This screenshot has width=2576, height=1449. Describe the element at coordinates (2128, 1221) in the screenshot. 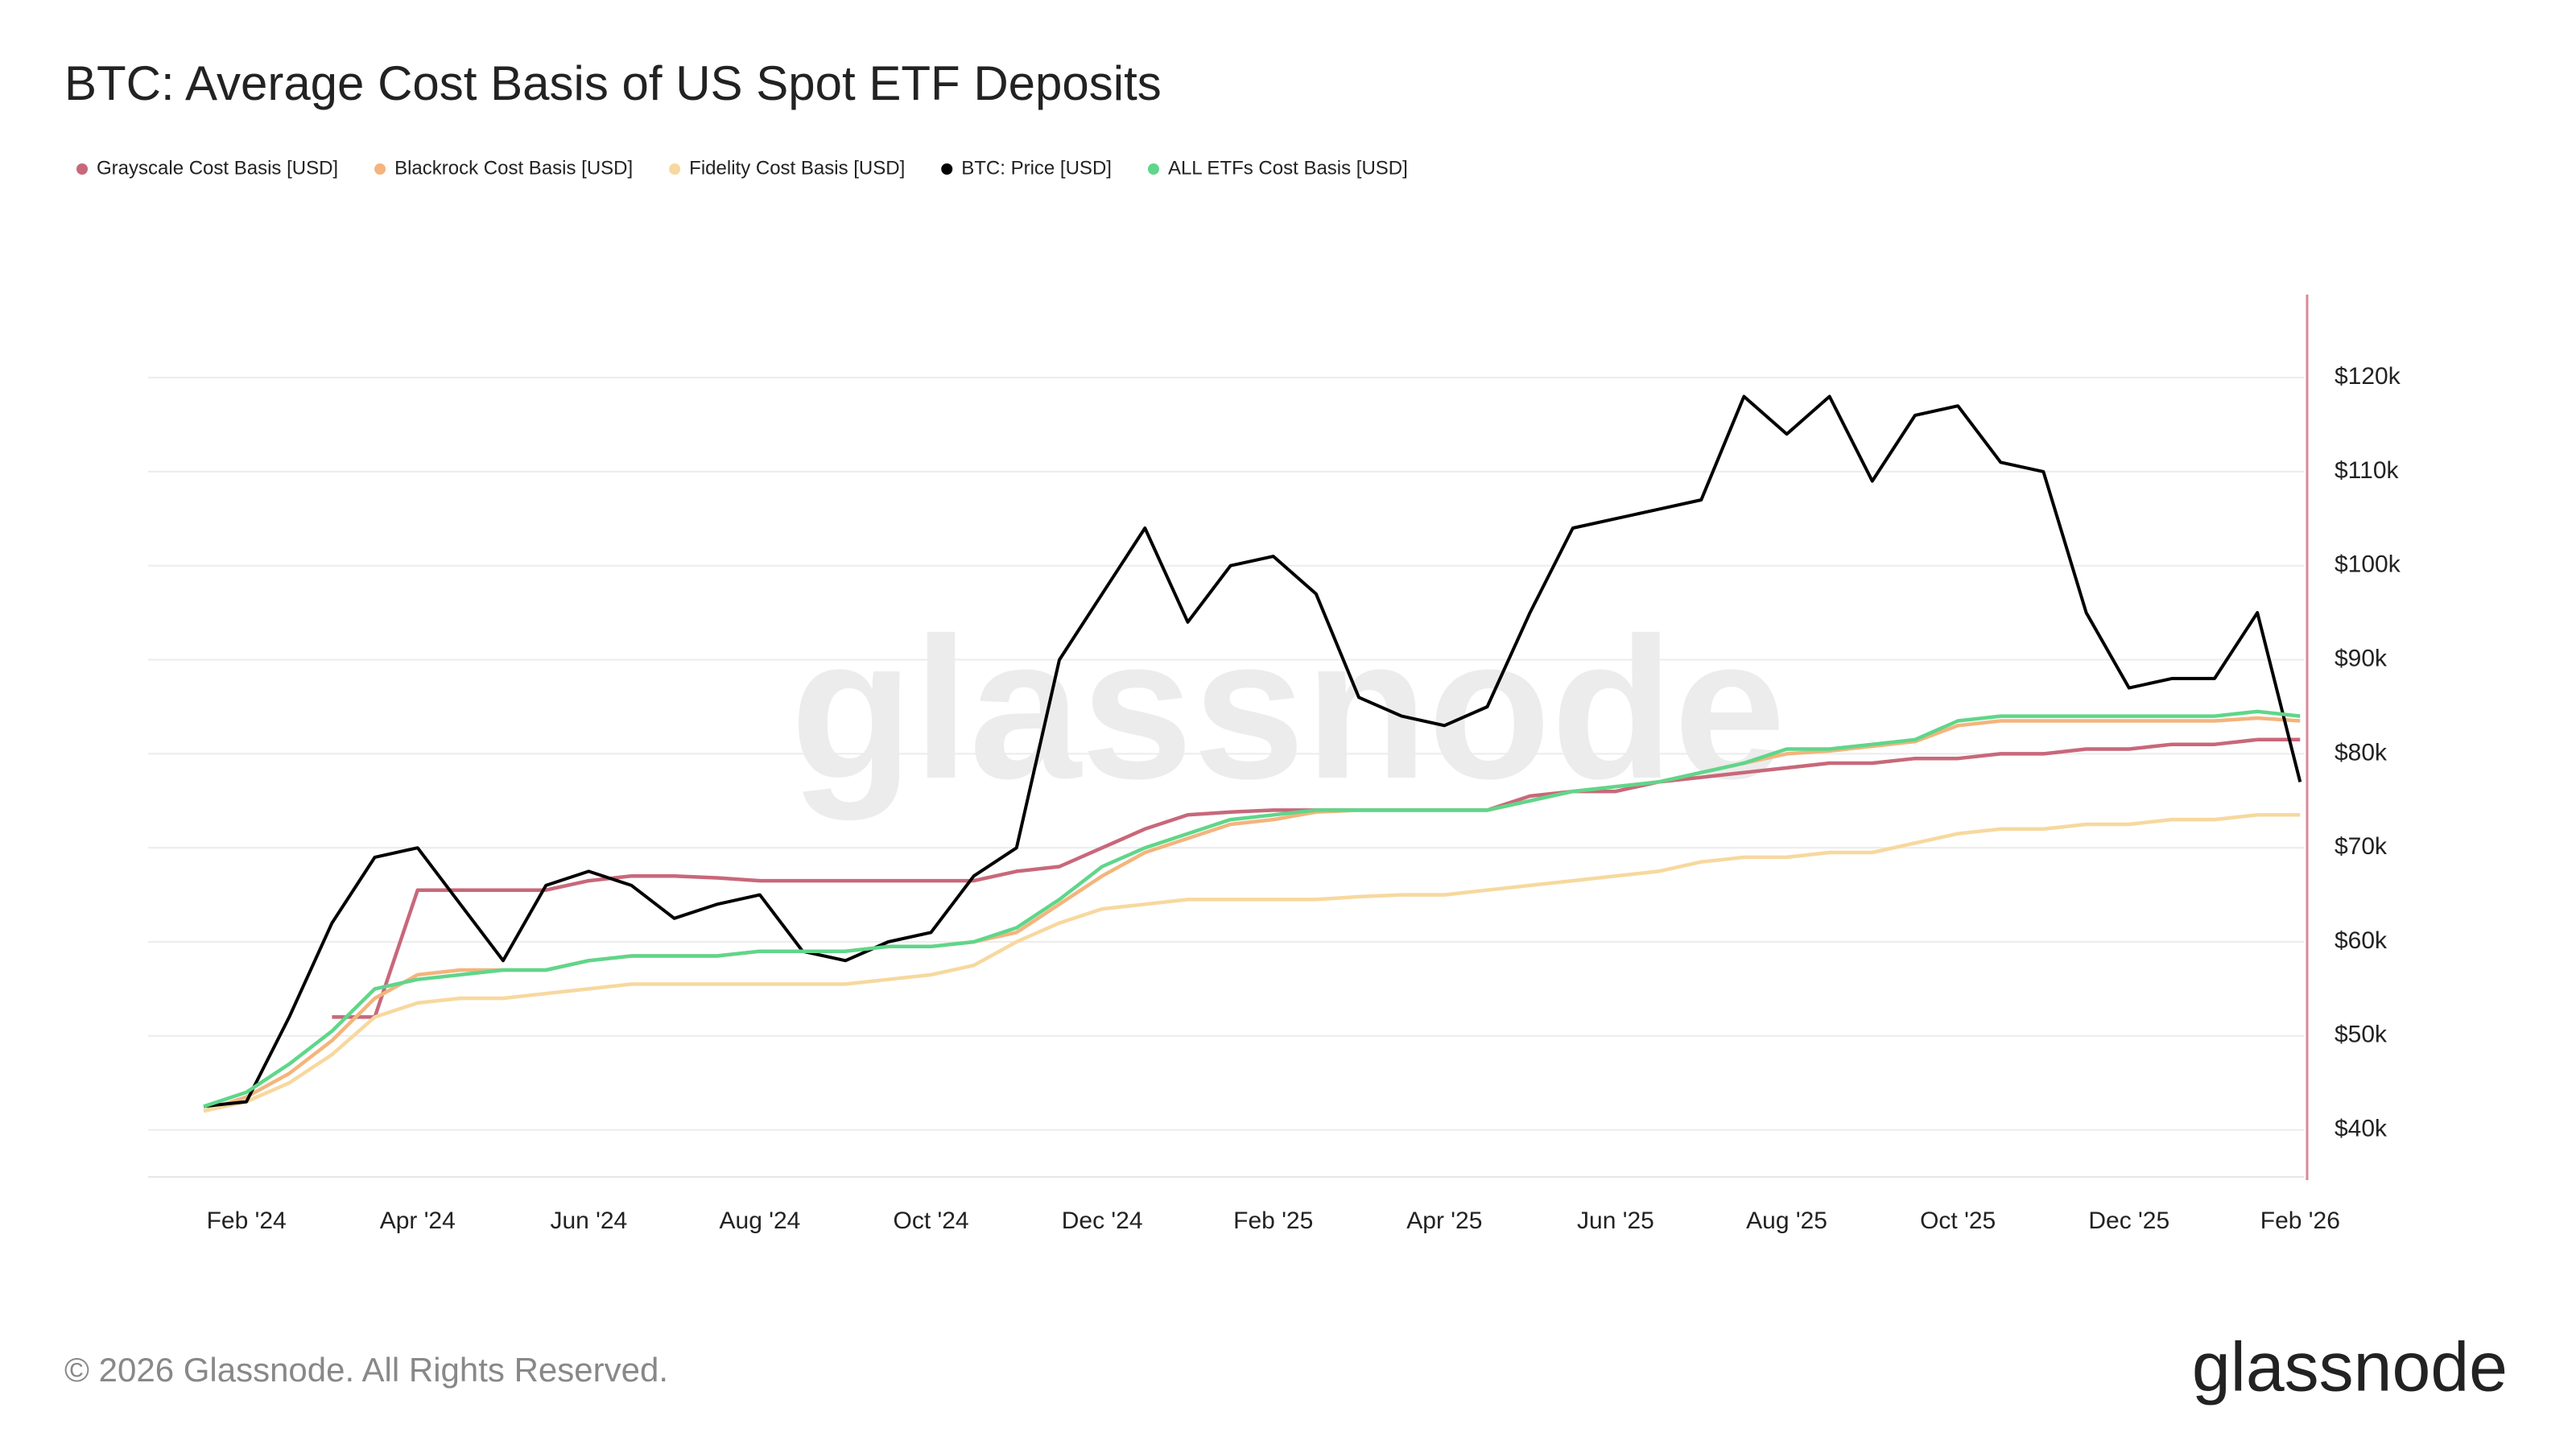

I see `x-tick-label: Dec '25` at that location.